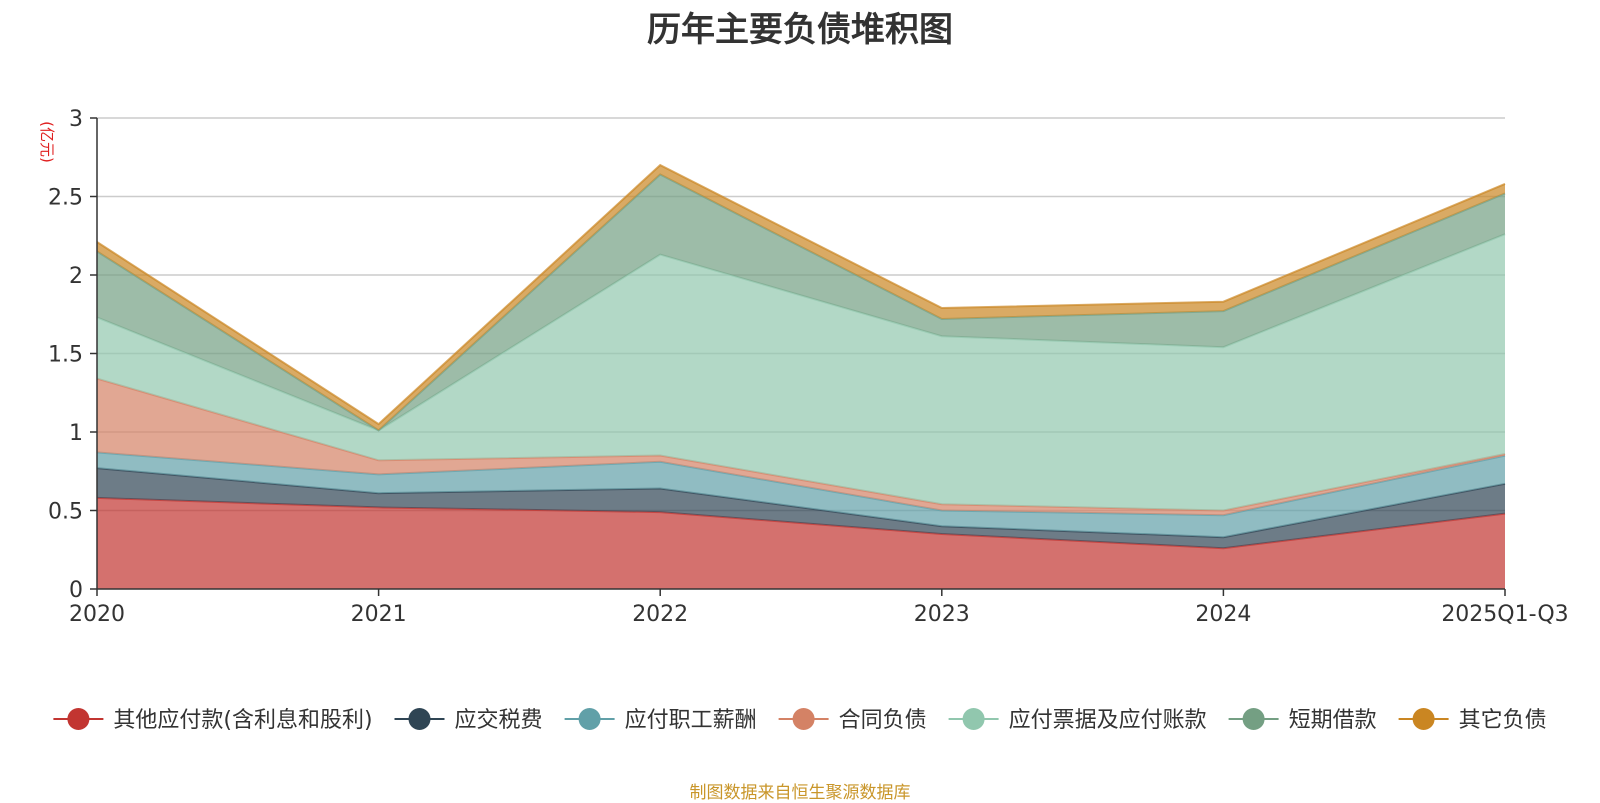 The height and width of the screenshot is (803, 1600). What do you see at coordinates (942, 614) in the screenshot?
I see `x-tick-label: 2023` at bounding box center [942, 614].